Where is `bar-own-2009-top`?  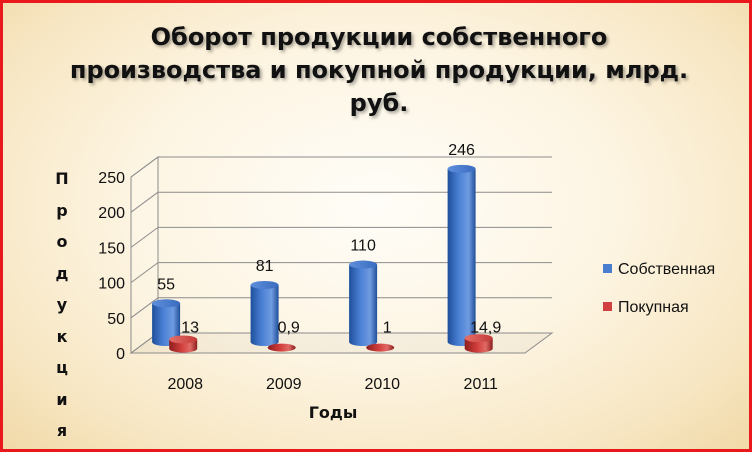 bar-own-2009-top is located at coordinates (264, 284).